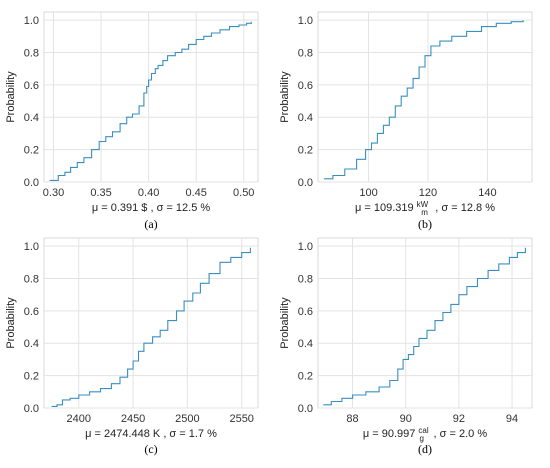  I want to click on sigma-value: , σ = 1.7 %, so click(188, 434).